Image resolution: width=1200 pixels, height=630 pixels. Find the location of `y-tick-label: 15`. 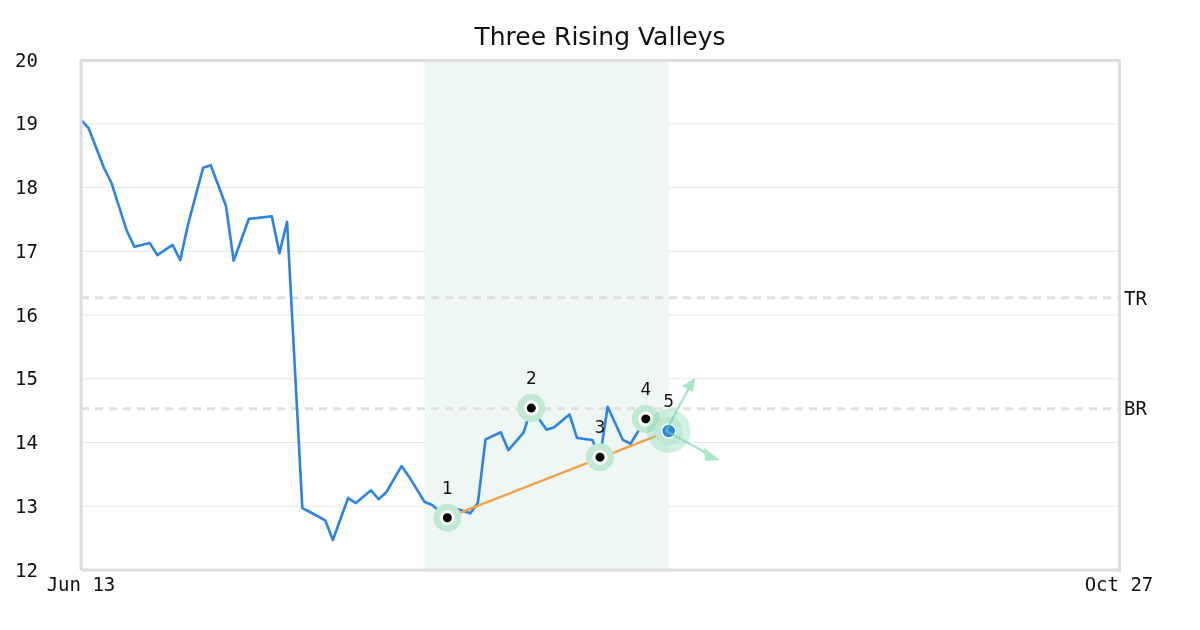

y-tick-label: 15 is located at coordinates (26, 378).